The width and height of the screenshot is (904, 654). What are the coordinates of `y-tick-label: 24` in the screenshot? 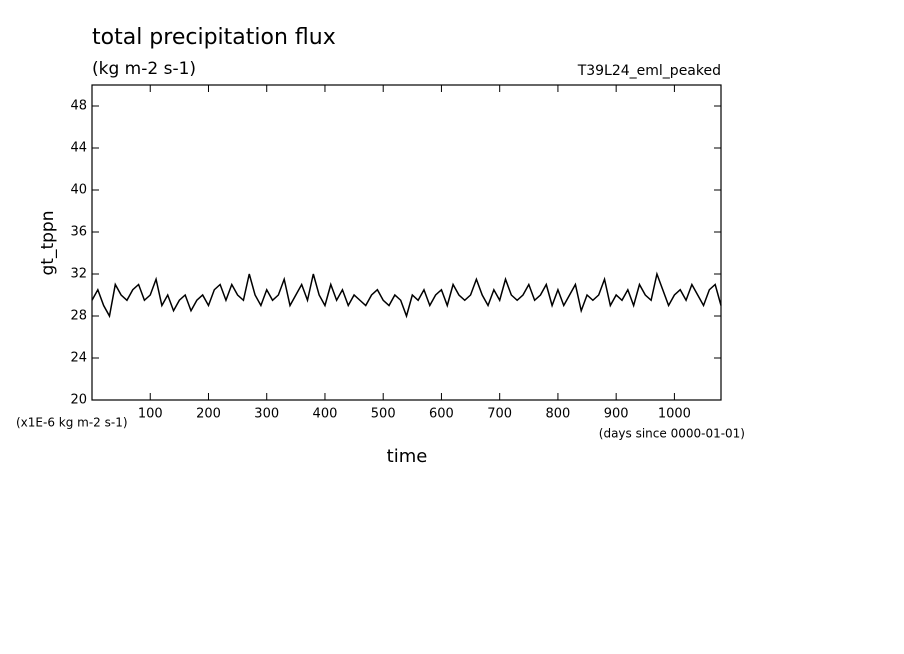 It's located at (78, 358).